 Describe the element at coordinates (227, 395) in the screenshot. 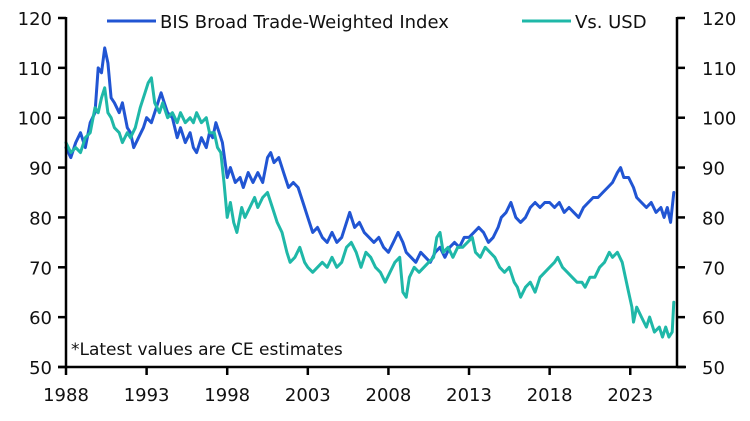

I see `x-tick-label: 1998` at that location.